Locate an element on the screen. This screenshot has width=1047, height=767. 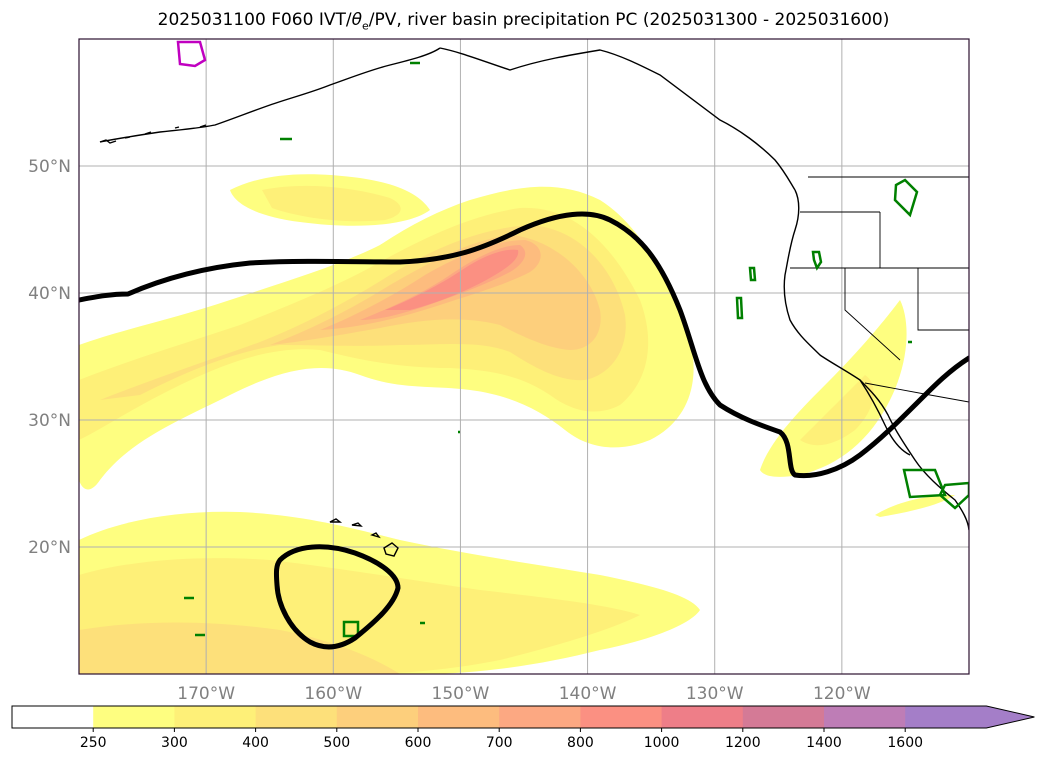
hawaii-islands is located at coordinates (364, 537).